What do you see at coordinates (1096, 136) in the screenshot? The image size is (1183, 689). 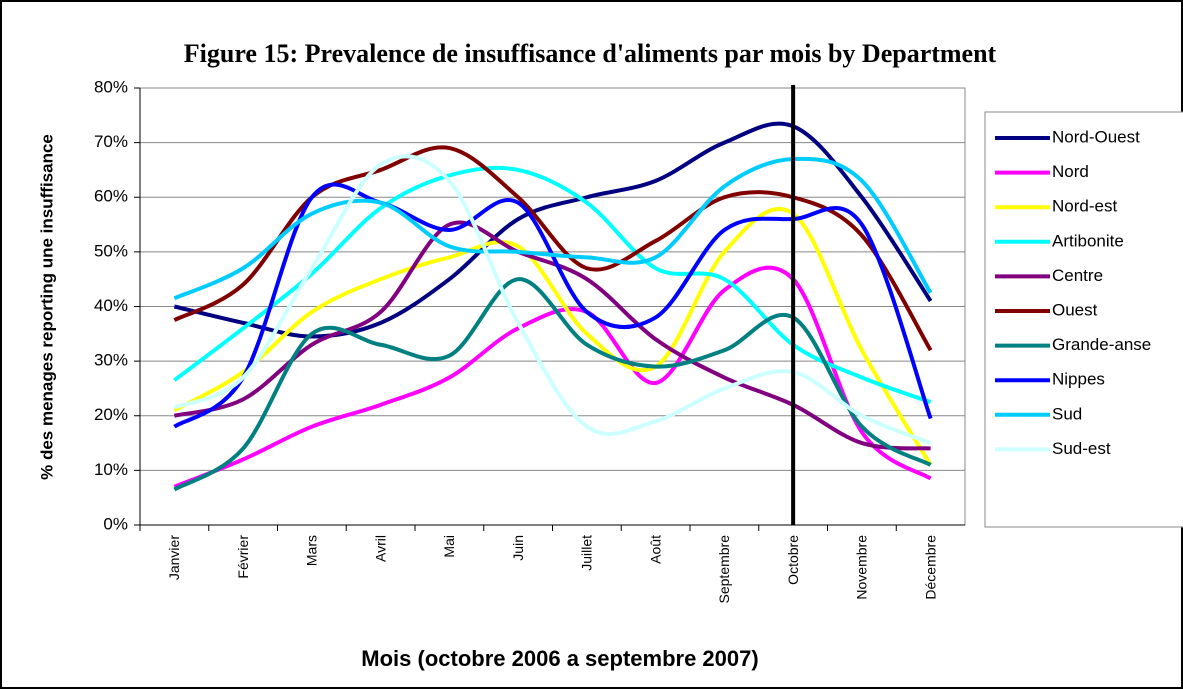 I see `legend-label: Nord-Ouest` at bounding box center [1096, 136].